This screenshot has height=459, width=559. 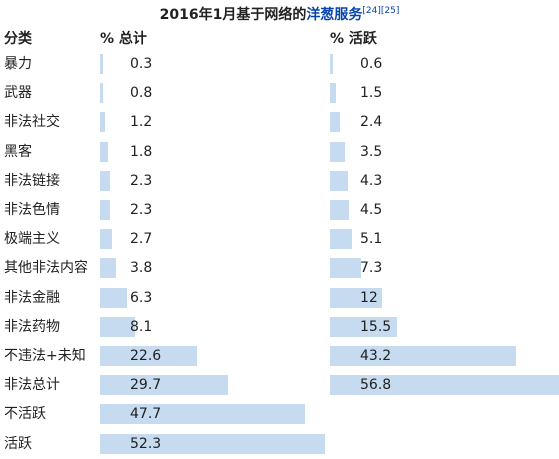 What do you see at coordinates (141, 151) in the screenshot?
I see `percent-total-value: 1.8` at bounding box center [141, 151].